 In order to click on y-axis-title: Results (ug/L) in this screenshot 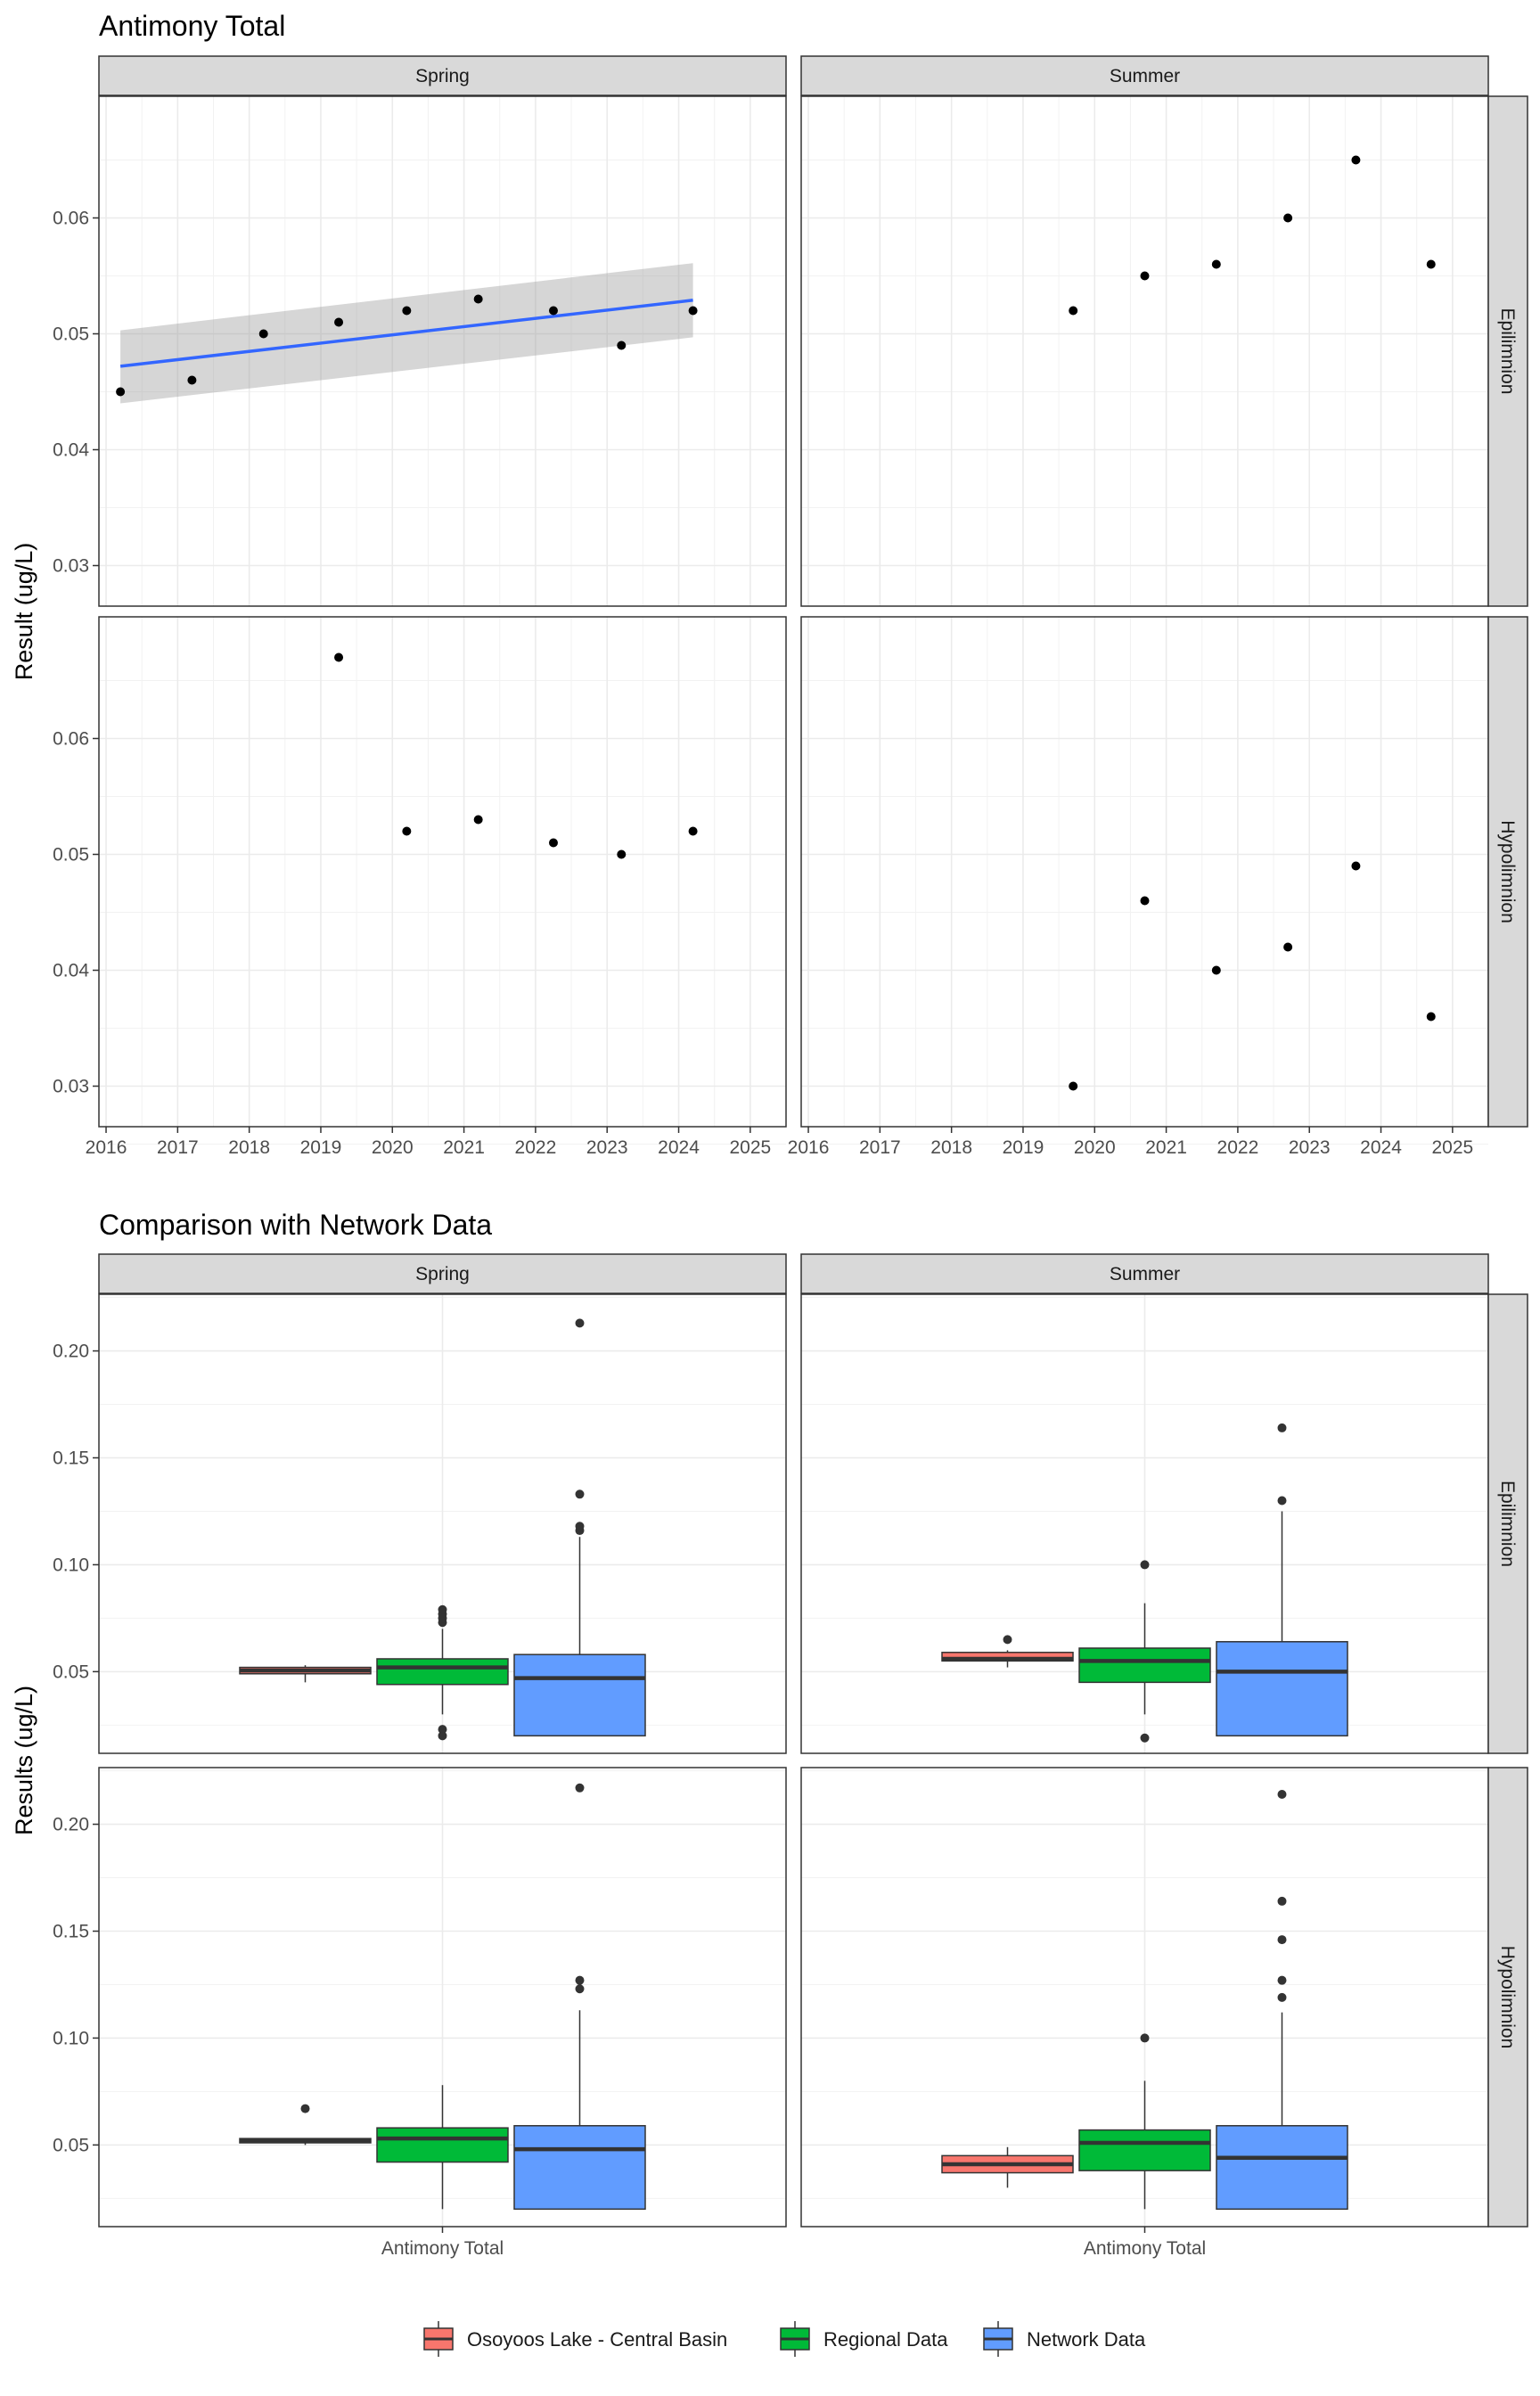, I will do `click(24, 1760)`.